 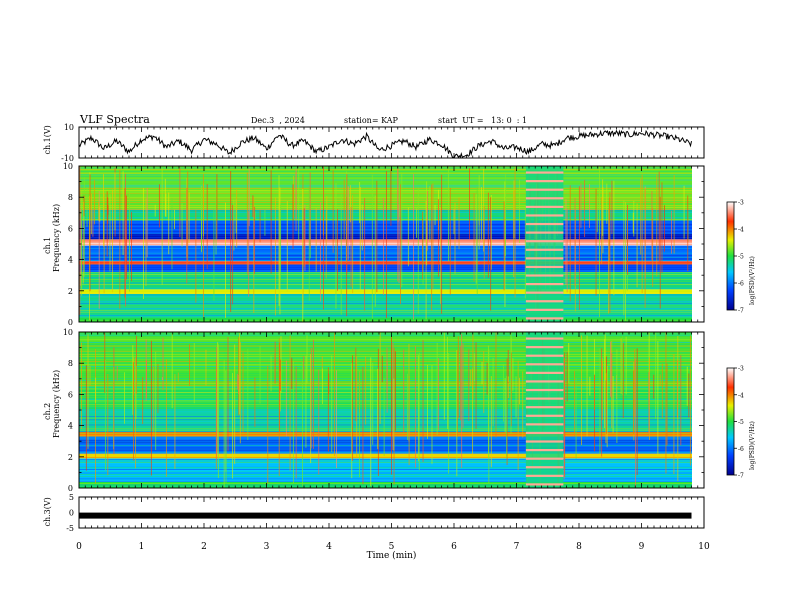 I want to click on ch2-spectrogram-colorbar-tick-label: -3, so click(x=741, y=369).